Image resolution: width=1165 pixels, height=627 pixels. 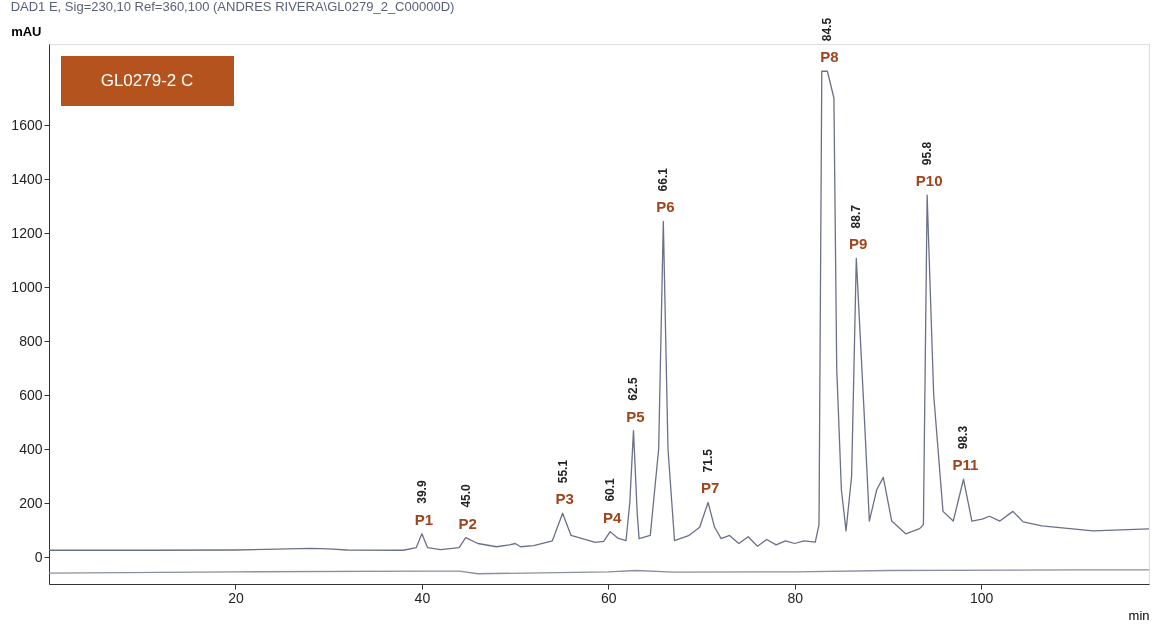 I want to click on annotation: 62.5, so click(x=633, y=388).